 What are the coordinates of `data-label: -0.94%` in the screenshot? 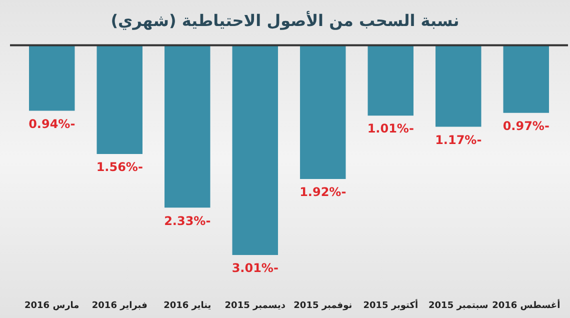 It's located at (52, 123).